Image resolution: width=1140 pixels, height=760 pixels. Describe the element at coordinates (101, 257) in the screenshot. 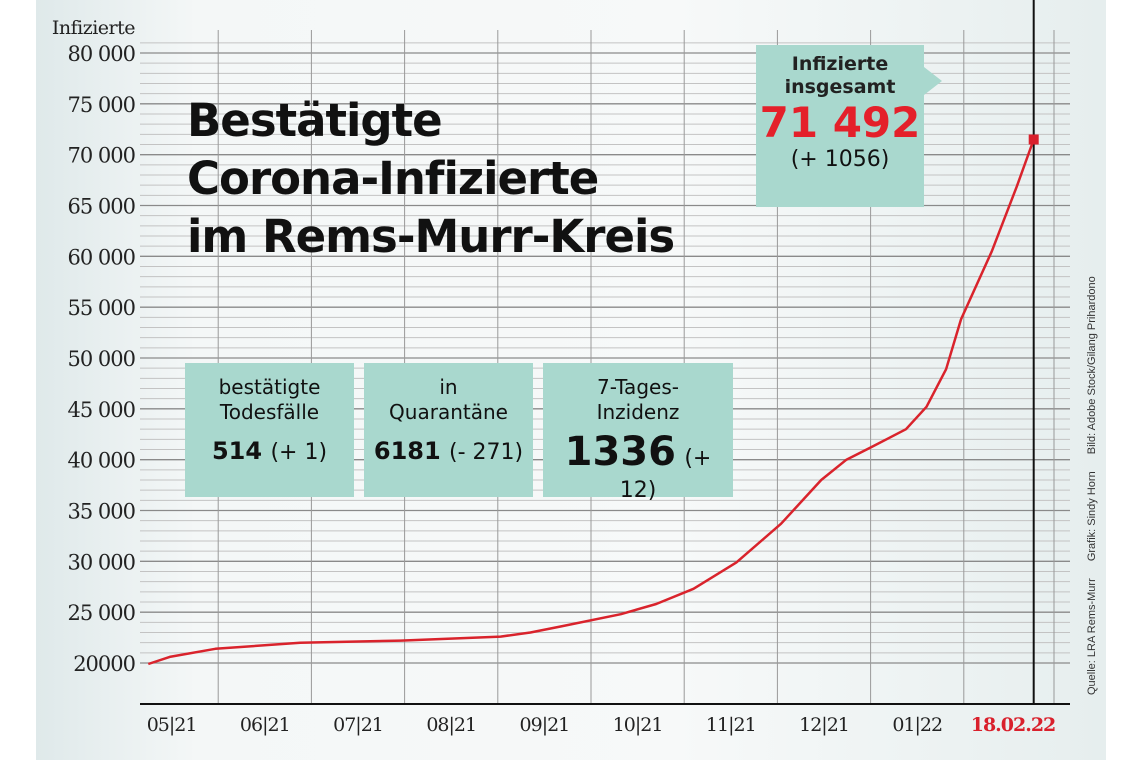

I see `y-tick-label: 60 000` at that location.